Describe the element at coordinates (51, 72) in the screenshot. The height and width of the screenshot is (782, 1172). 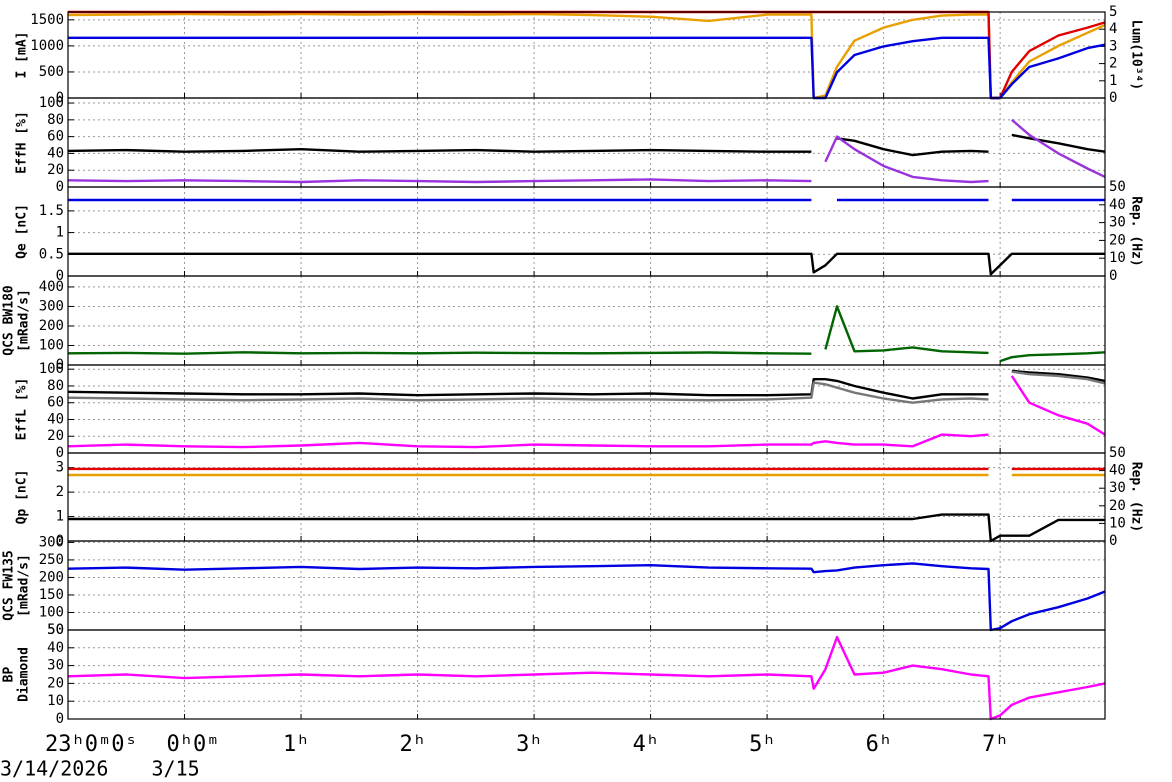
I see `y-tick-label: 500` at that location.